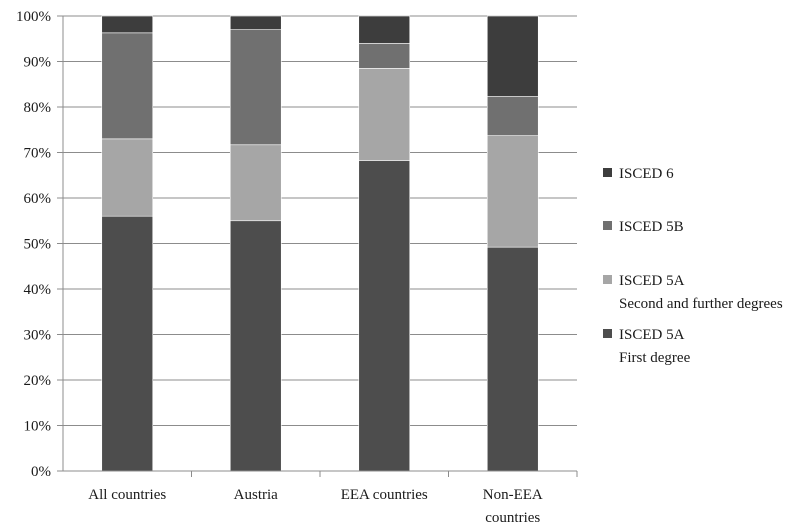 The width and height of the screenshot is (809, 525). What do you see at coordinates (38, 381) in the screenshot?
I see `y-tick-label: 20%` at bounding box center [38, 381].